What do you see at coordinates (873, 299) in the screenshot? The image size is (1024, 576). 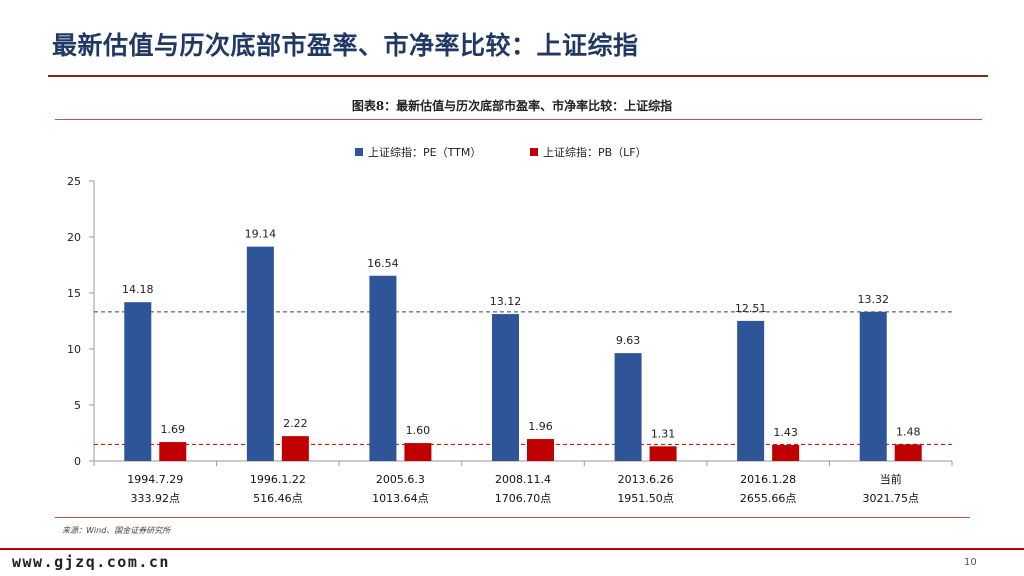 I see `data-label: 13.32` at bounding box center [873, 299].